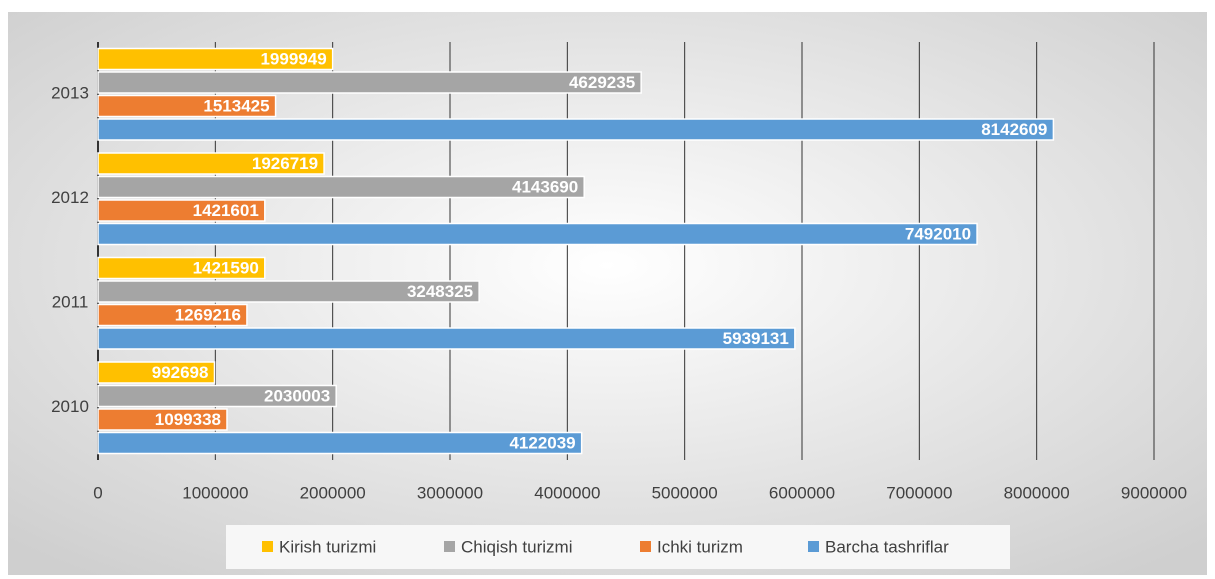  Describe the element at coordinates (516, 546) in the screenshot. I see `legend-label: Chiqish turizmi` at that location.